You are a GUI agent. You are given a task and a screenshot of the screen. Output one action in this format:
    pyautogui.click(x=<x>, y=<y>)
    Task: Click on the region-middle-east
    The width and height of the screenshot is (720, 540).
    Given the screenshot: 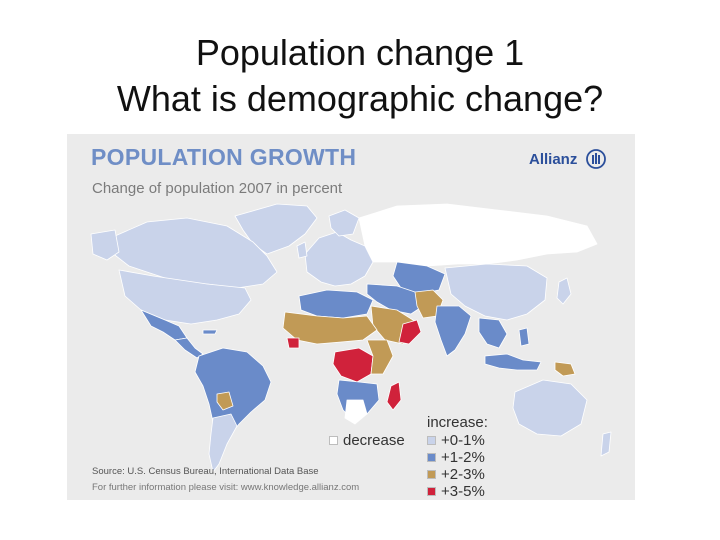 What is the action you would take?
    pyautogui.click(x=395, y=299)
    